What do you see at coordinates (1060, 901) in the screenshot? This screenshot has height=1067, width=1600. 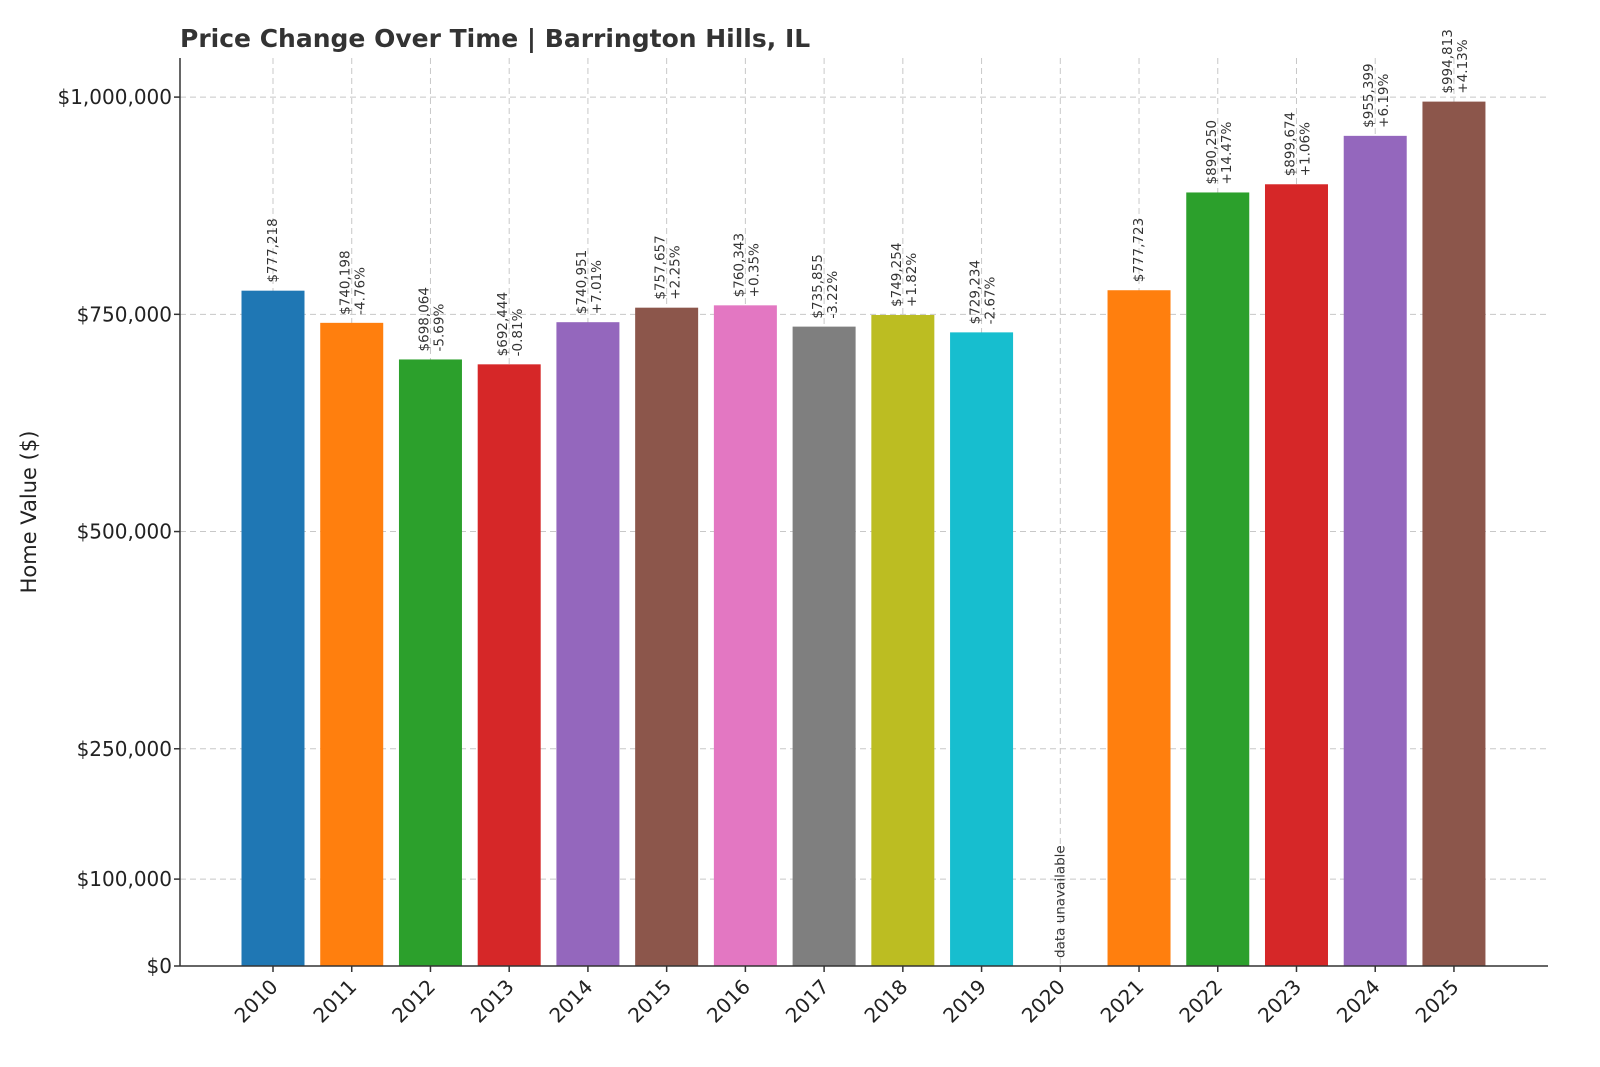 I see `missing-data-label: data unavailable` at bounding box center [1060, 901].